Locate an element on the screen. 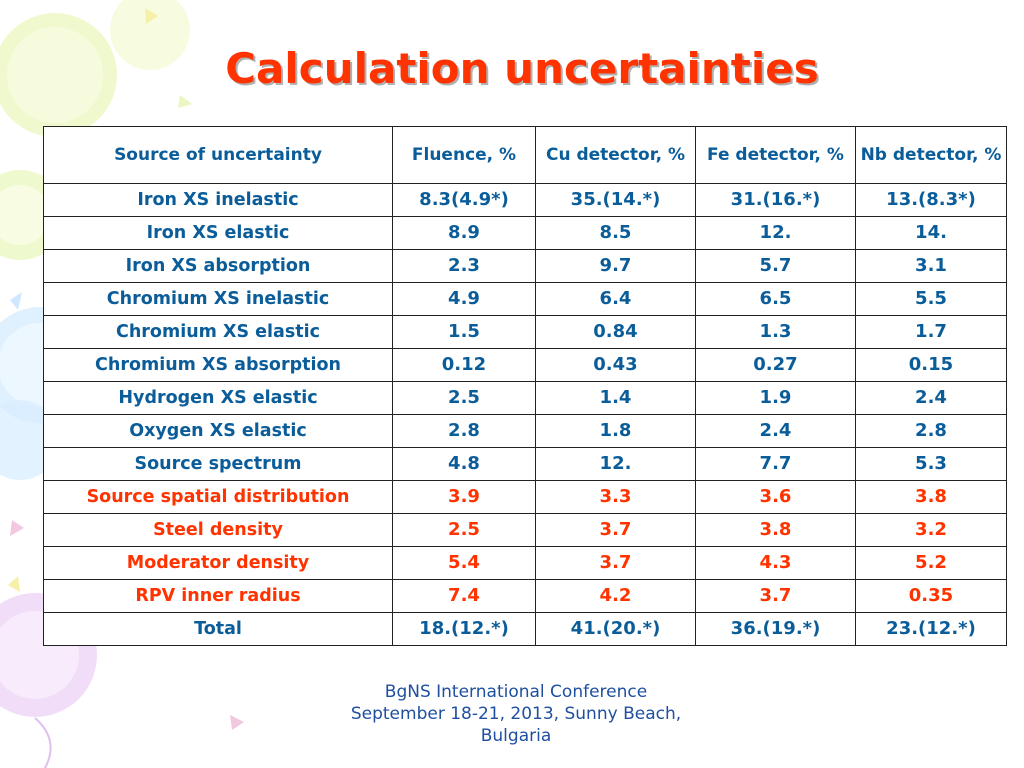 The width and height of the screenshot is (1024, 768). nb-cell: 1.7 is located at coordinates (931, 332).